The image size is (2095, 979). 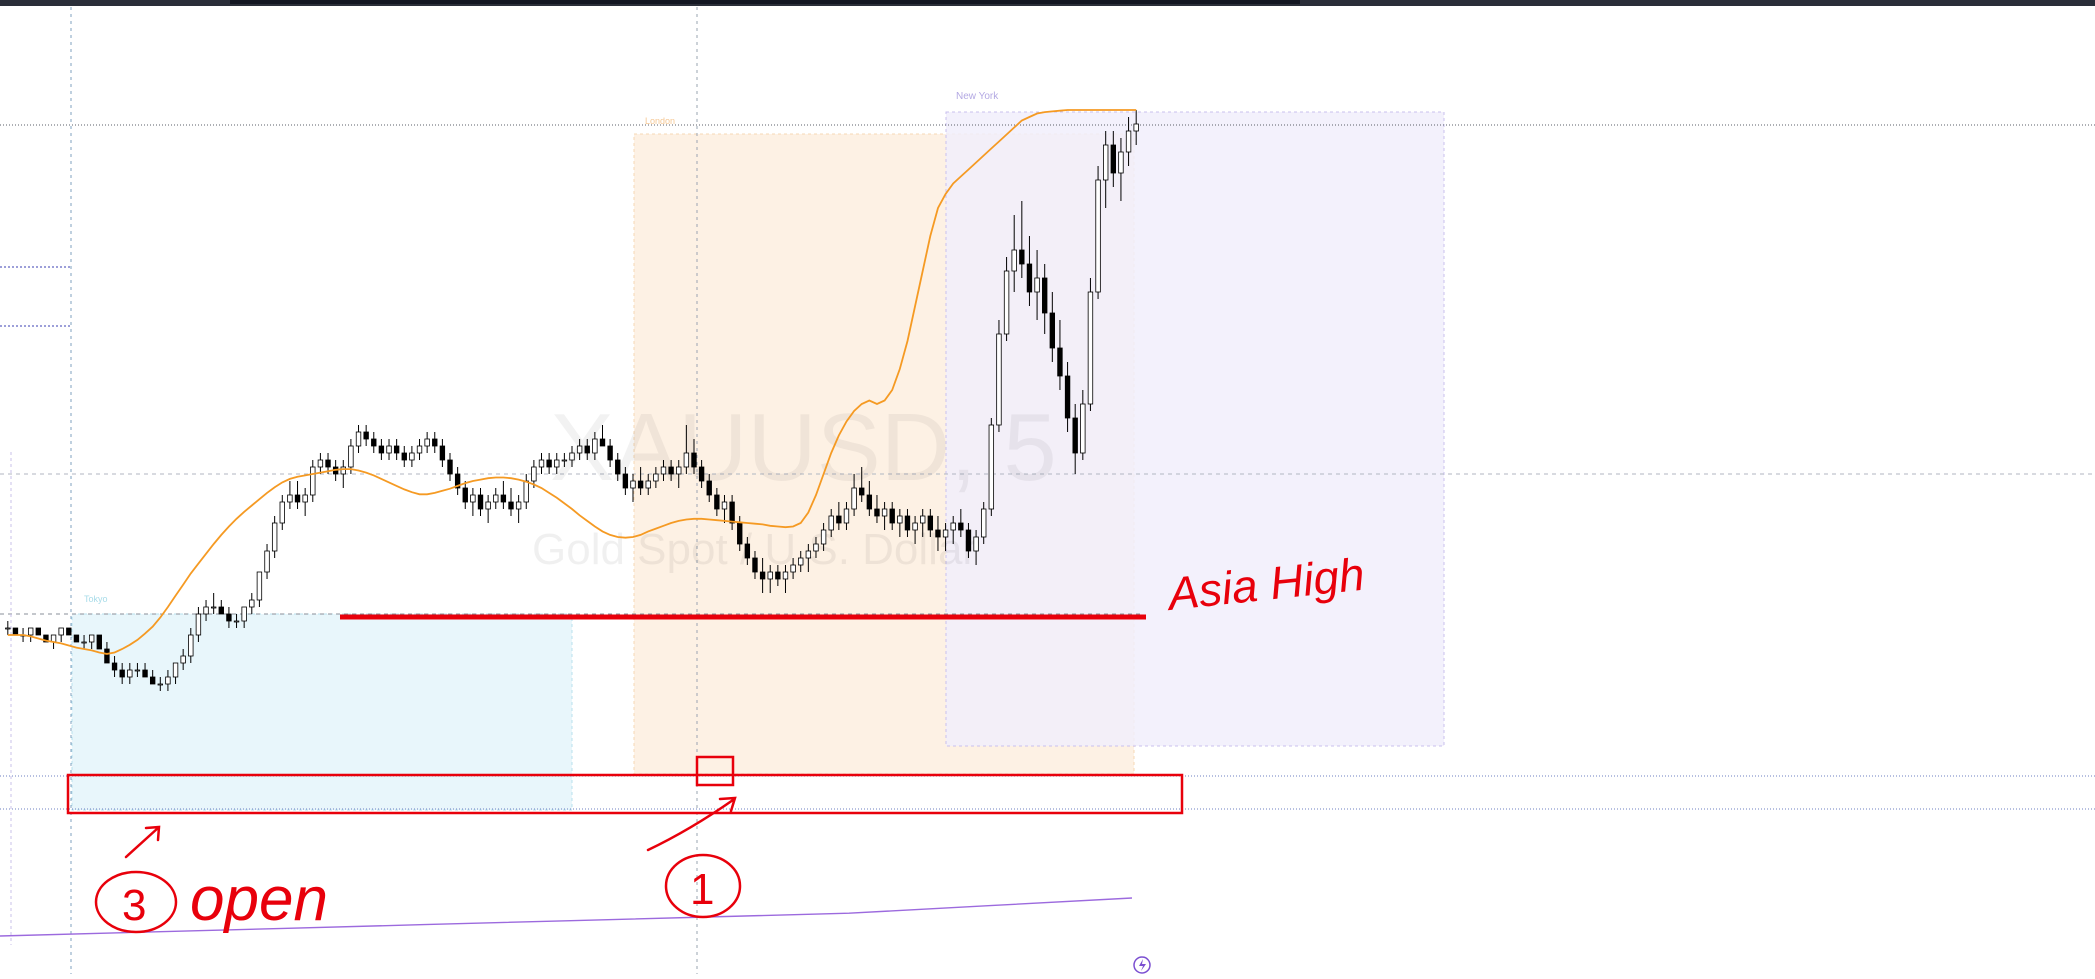 What do you see at coordinates (660, 121) in the screenshot?
I see `london-session-label: London` at bounding box center [660, 121].